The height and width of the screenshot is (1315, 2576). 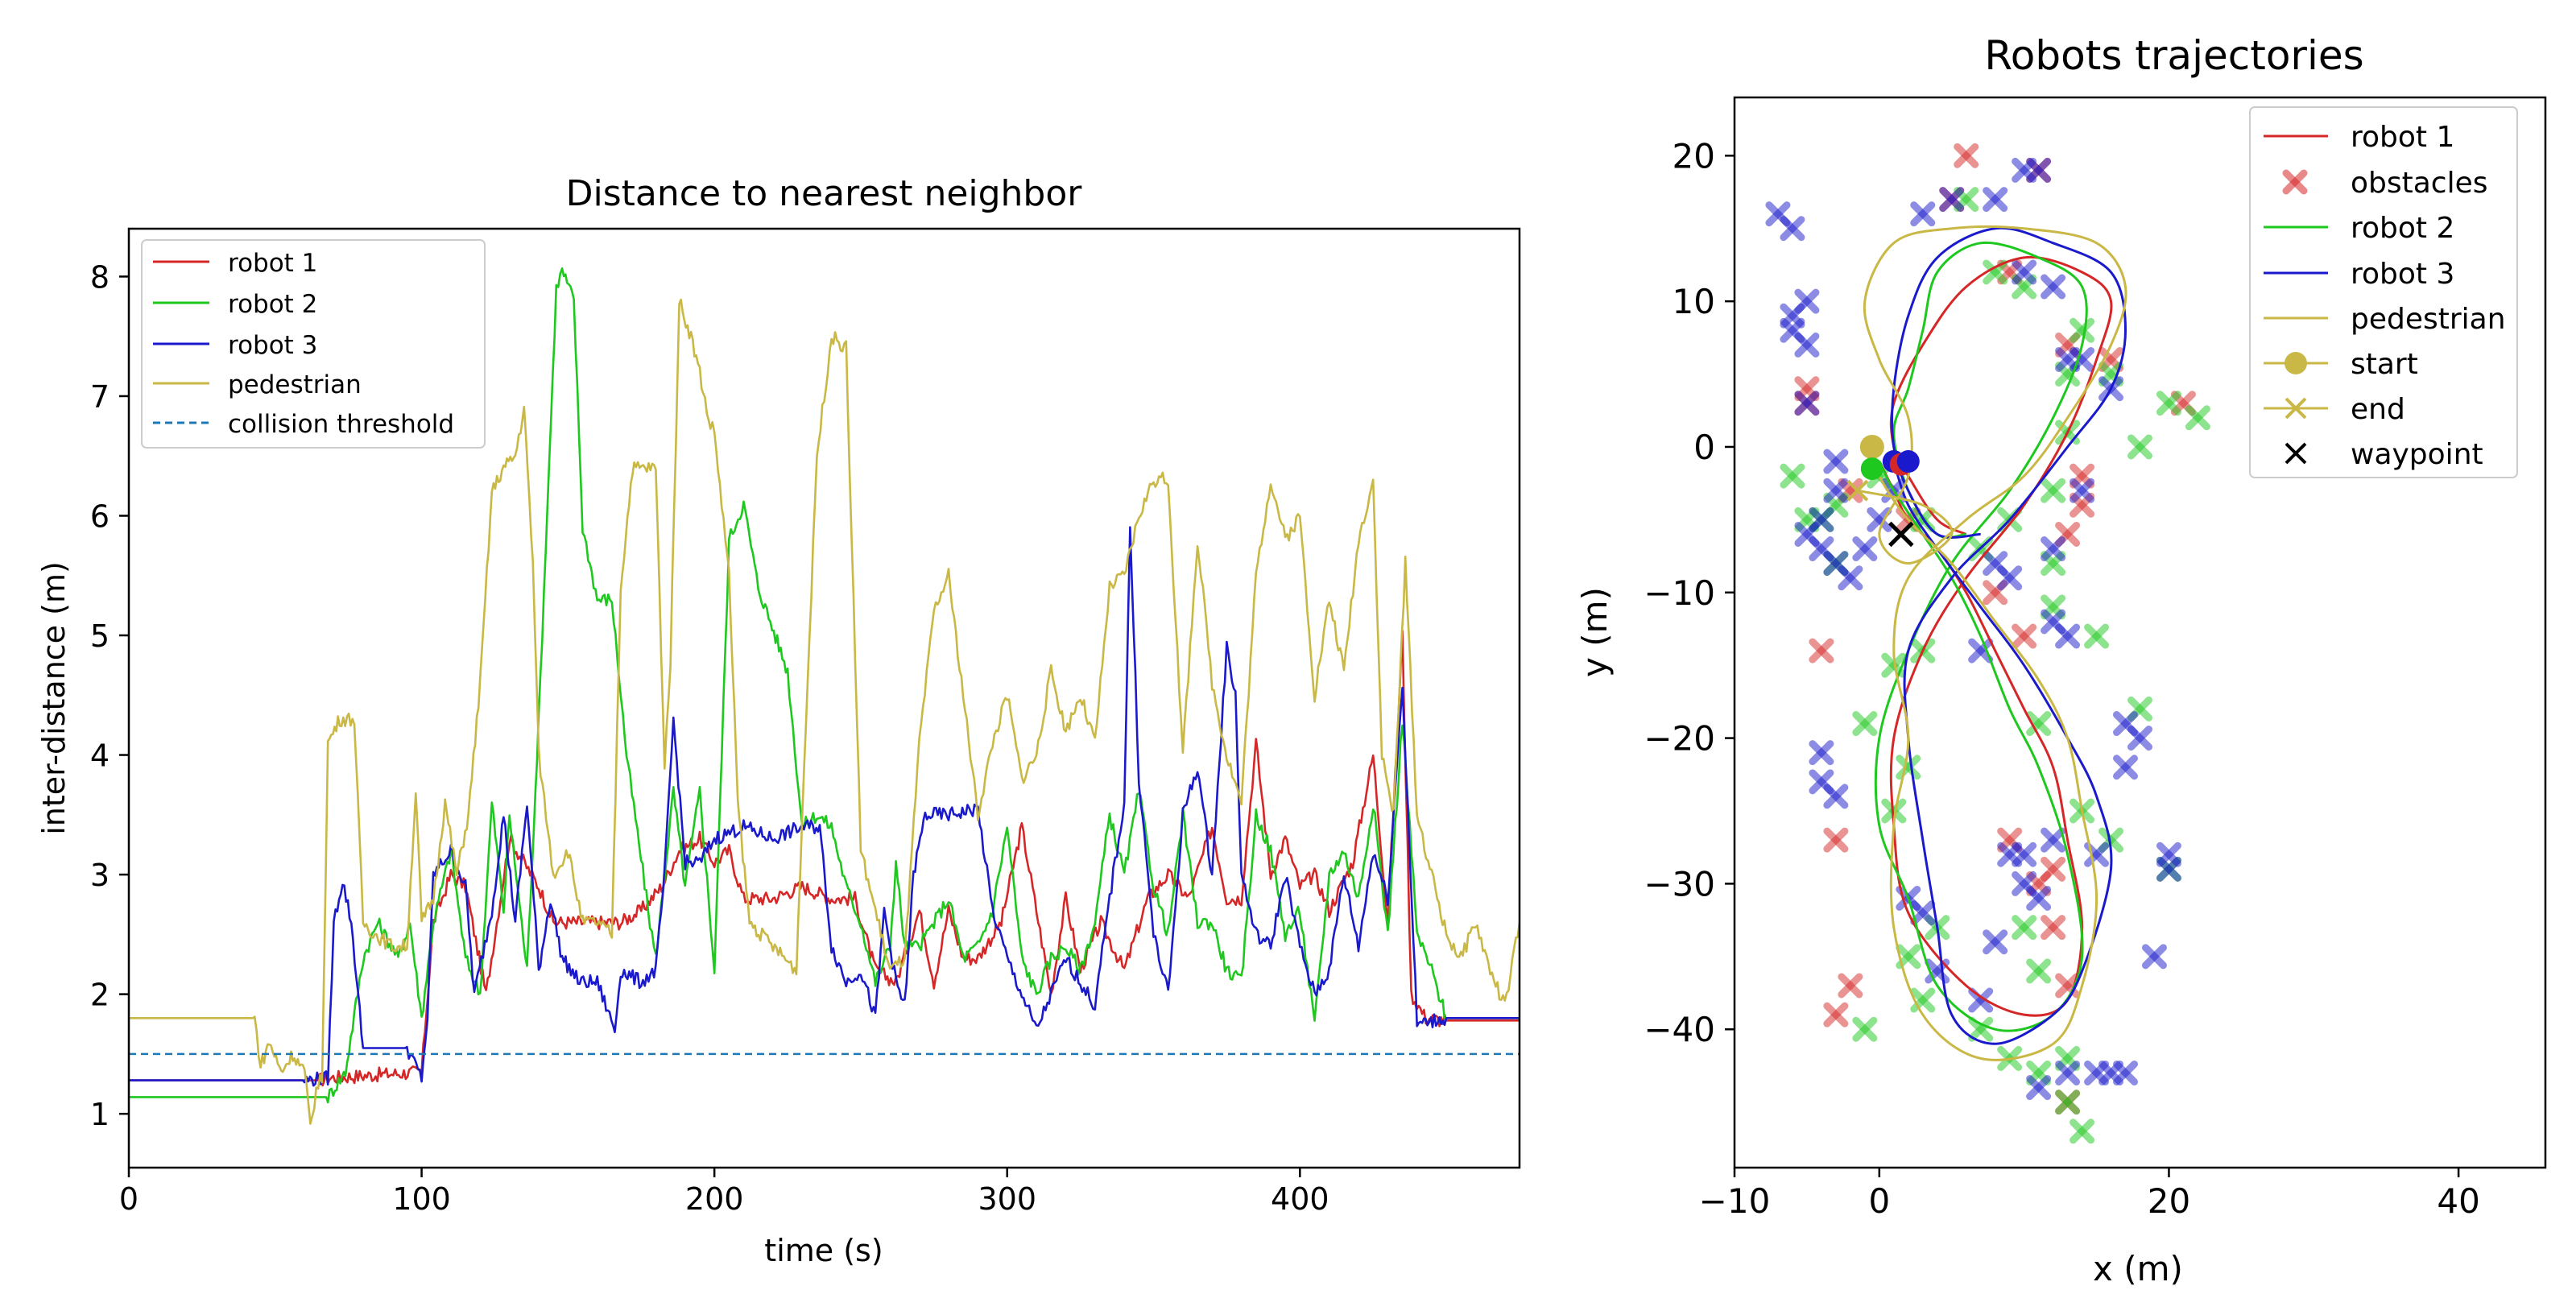 I want to click on trajectory-chart-title: Robots trajectories, so click(x=2173, y=55).